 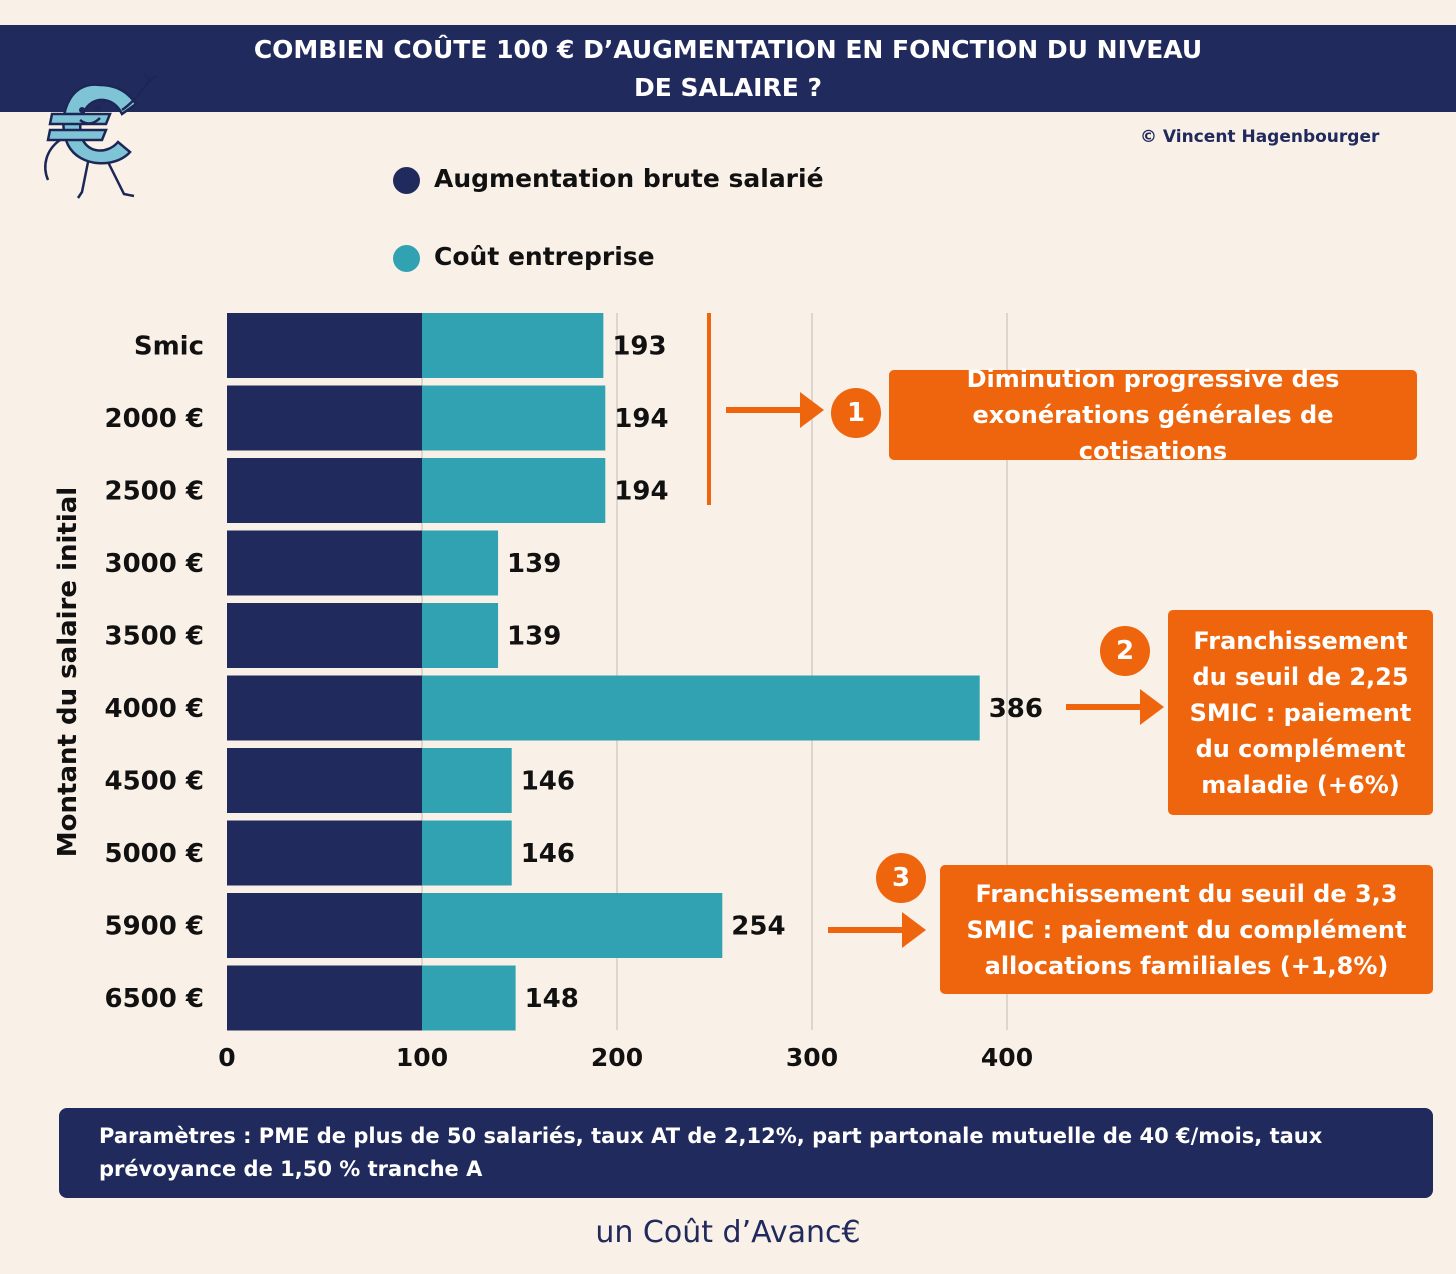 What do you see at coordinates (154, 782) in the screenshot?
I see `y-category-label: 4500 €` at bounding box center [154, 782].